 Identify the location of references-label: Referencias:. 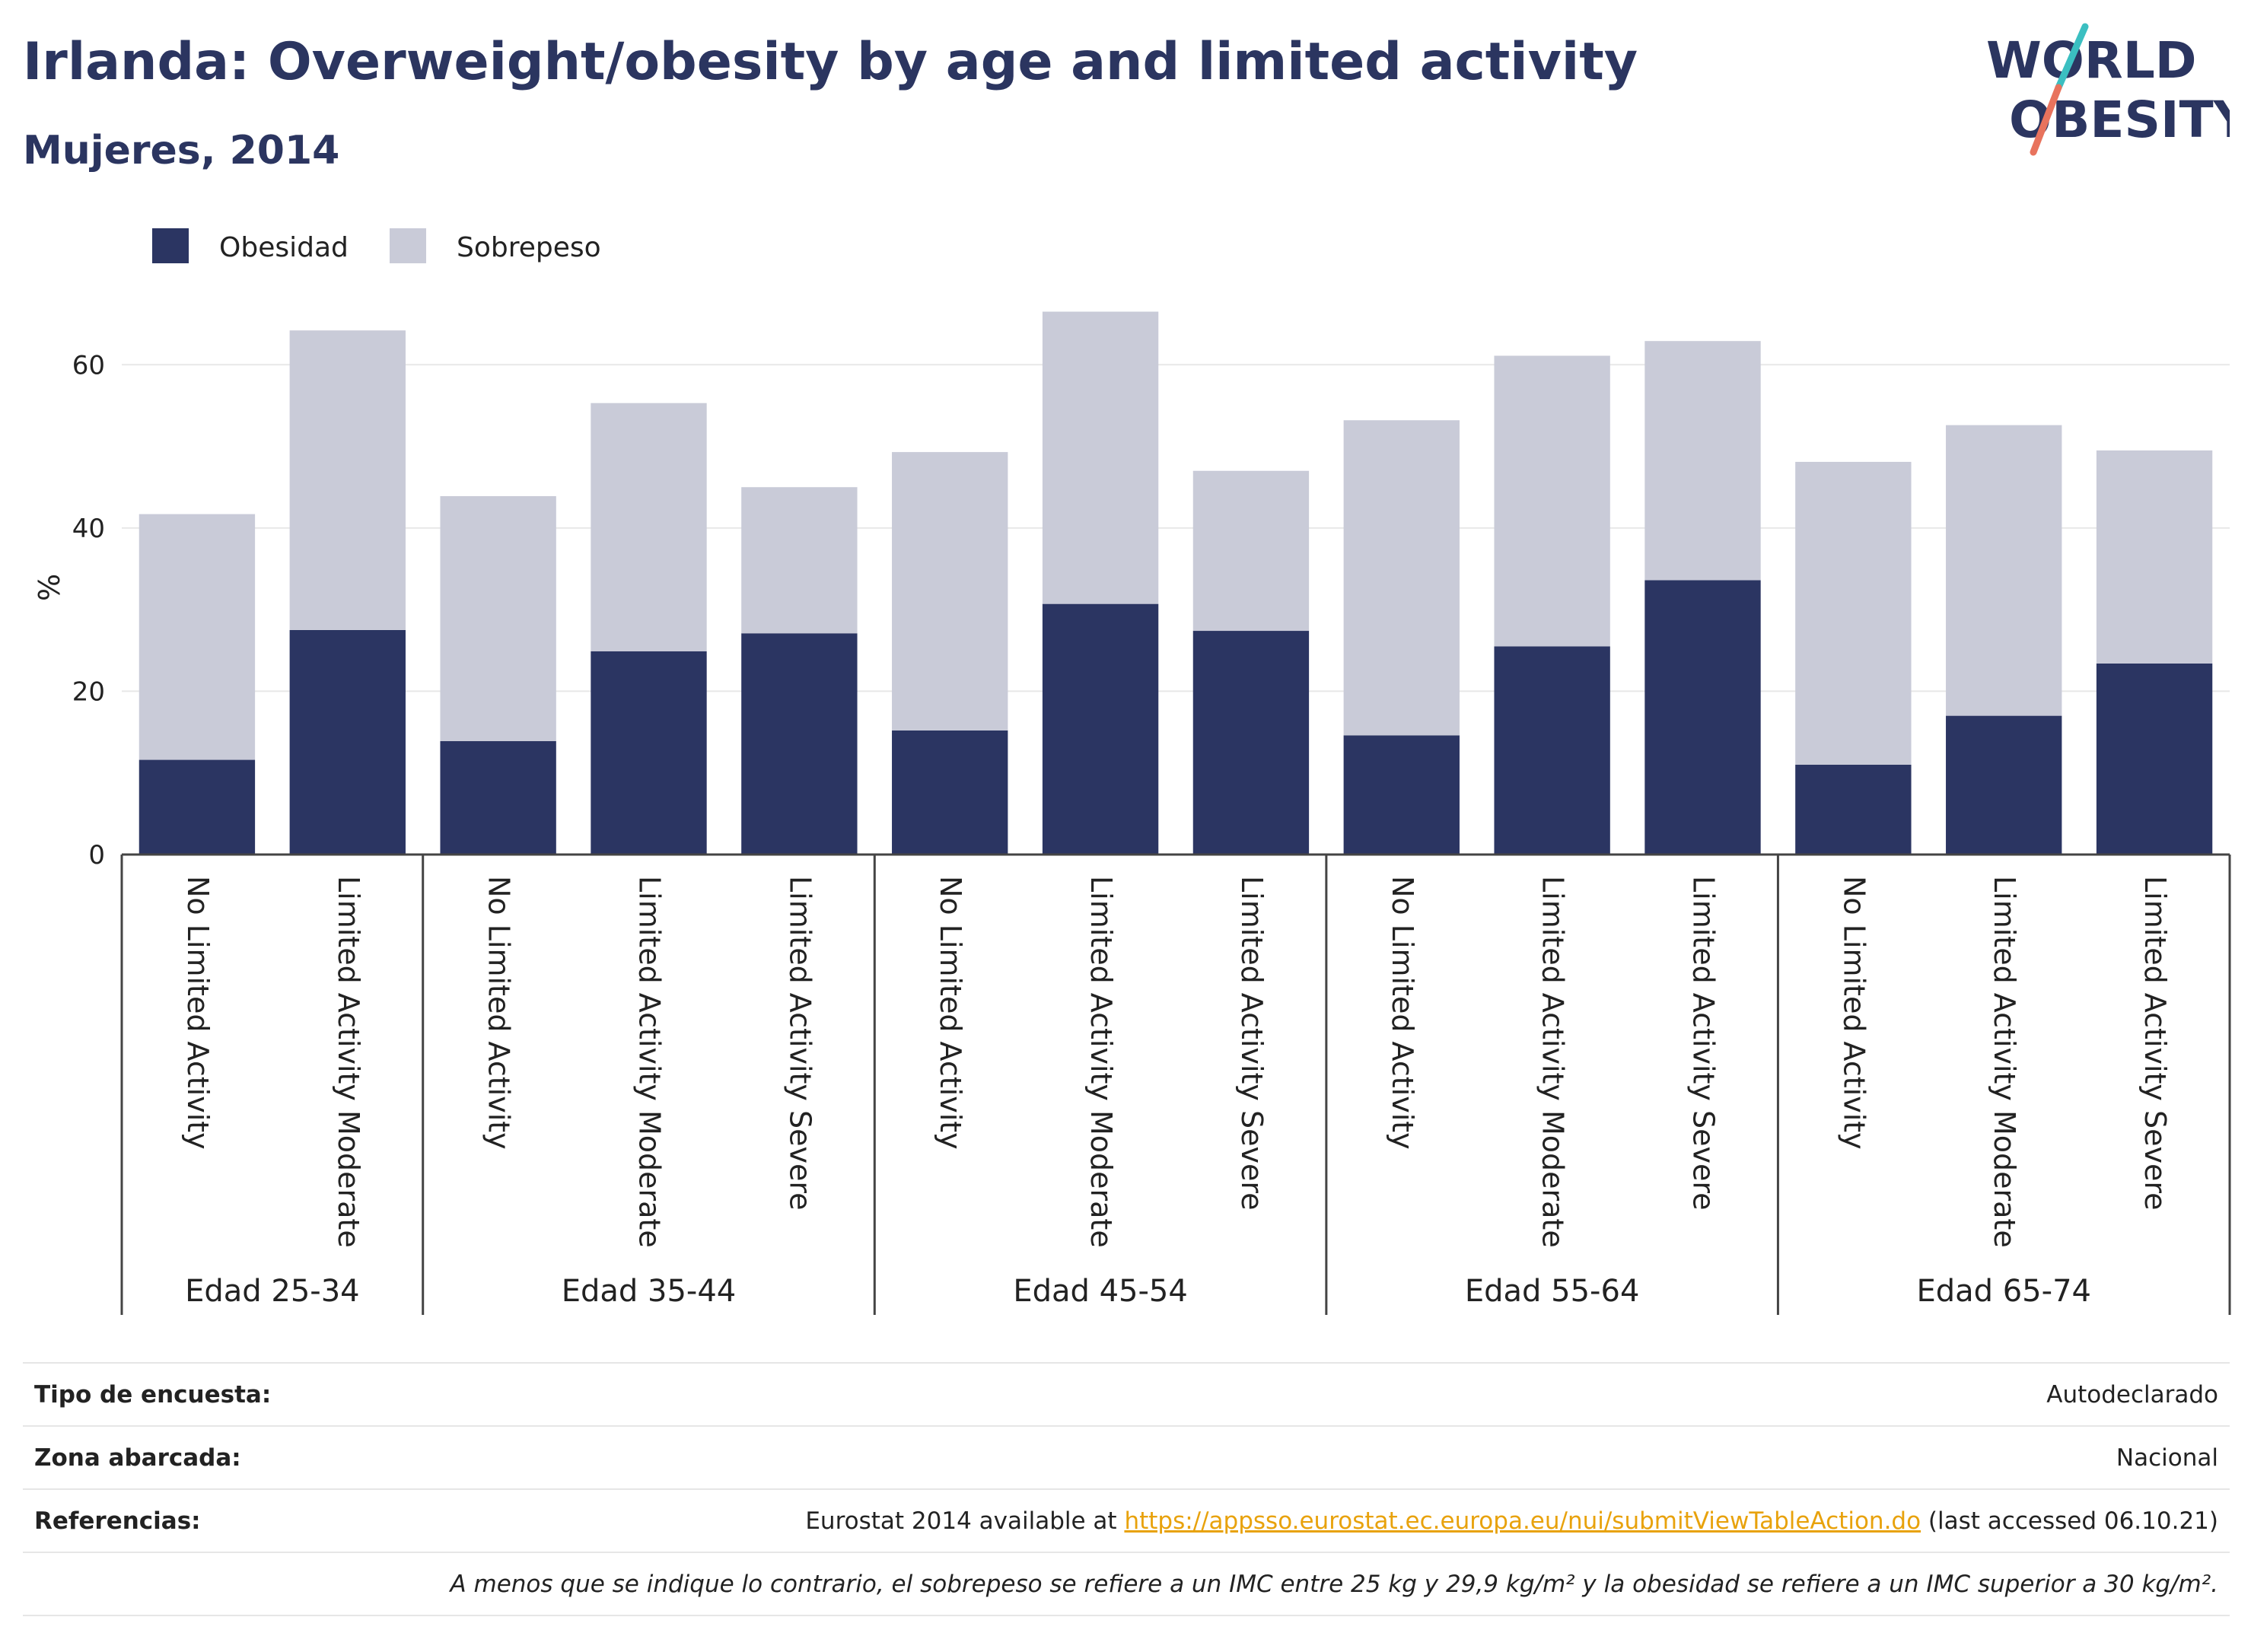
(300, 1520).